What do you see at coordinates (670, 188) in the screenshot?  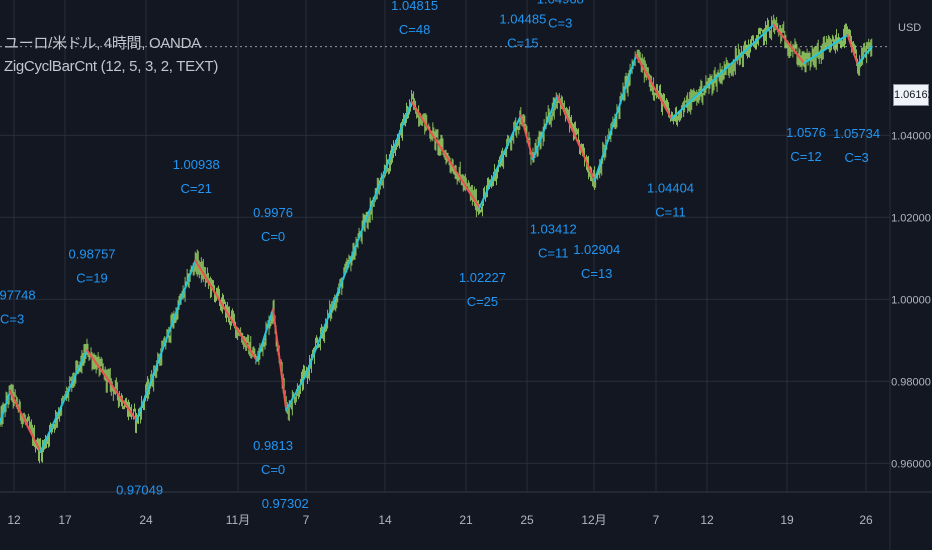 I see `pivot-price-label: 1.04404` at bounding box center [670, 188].